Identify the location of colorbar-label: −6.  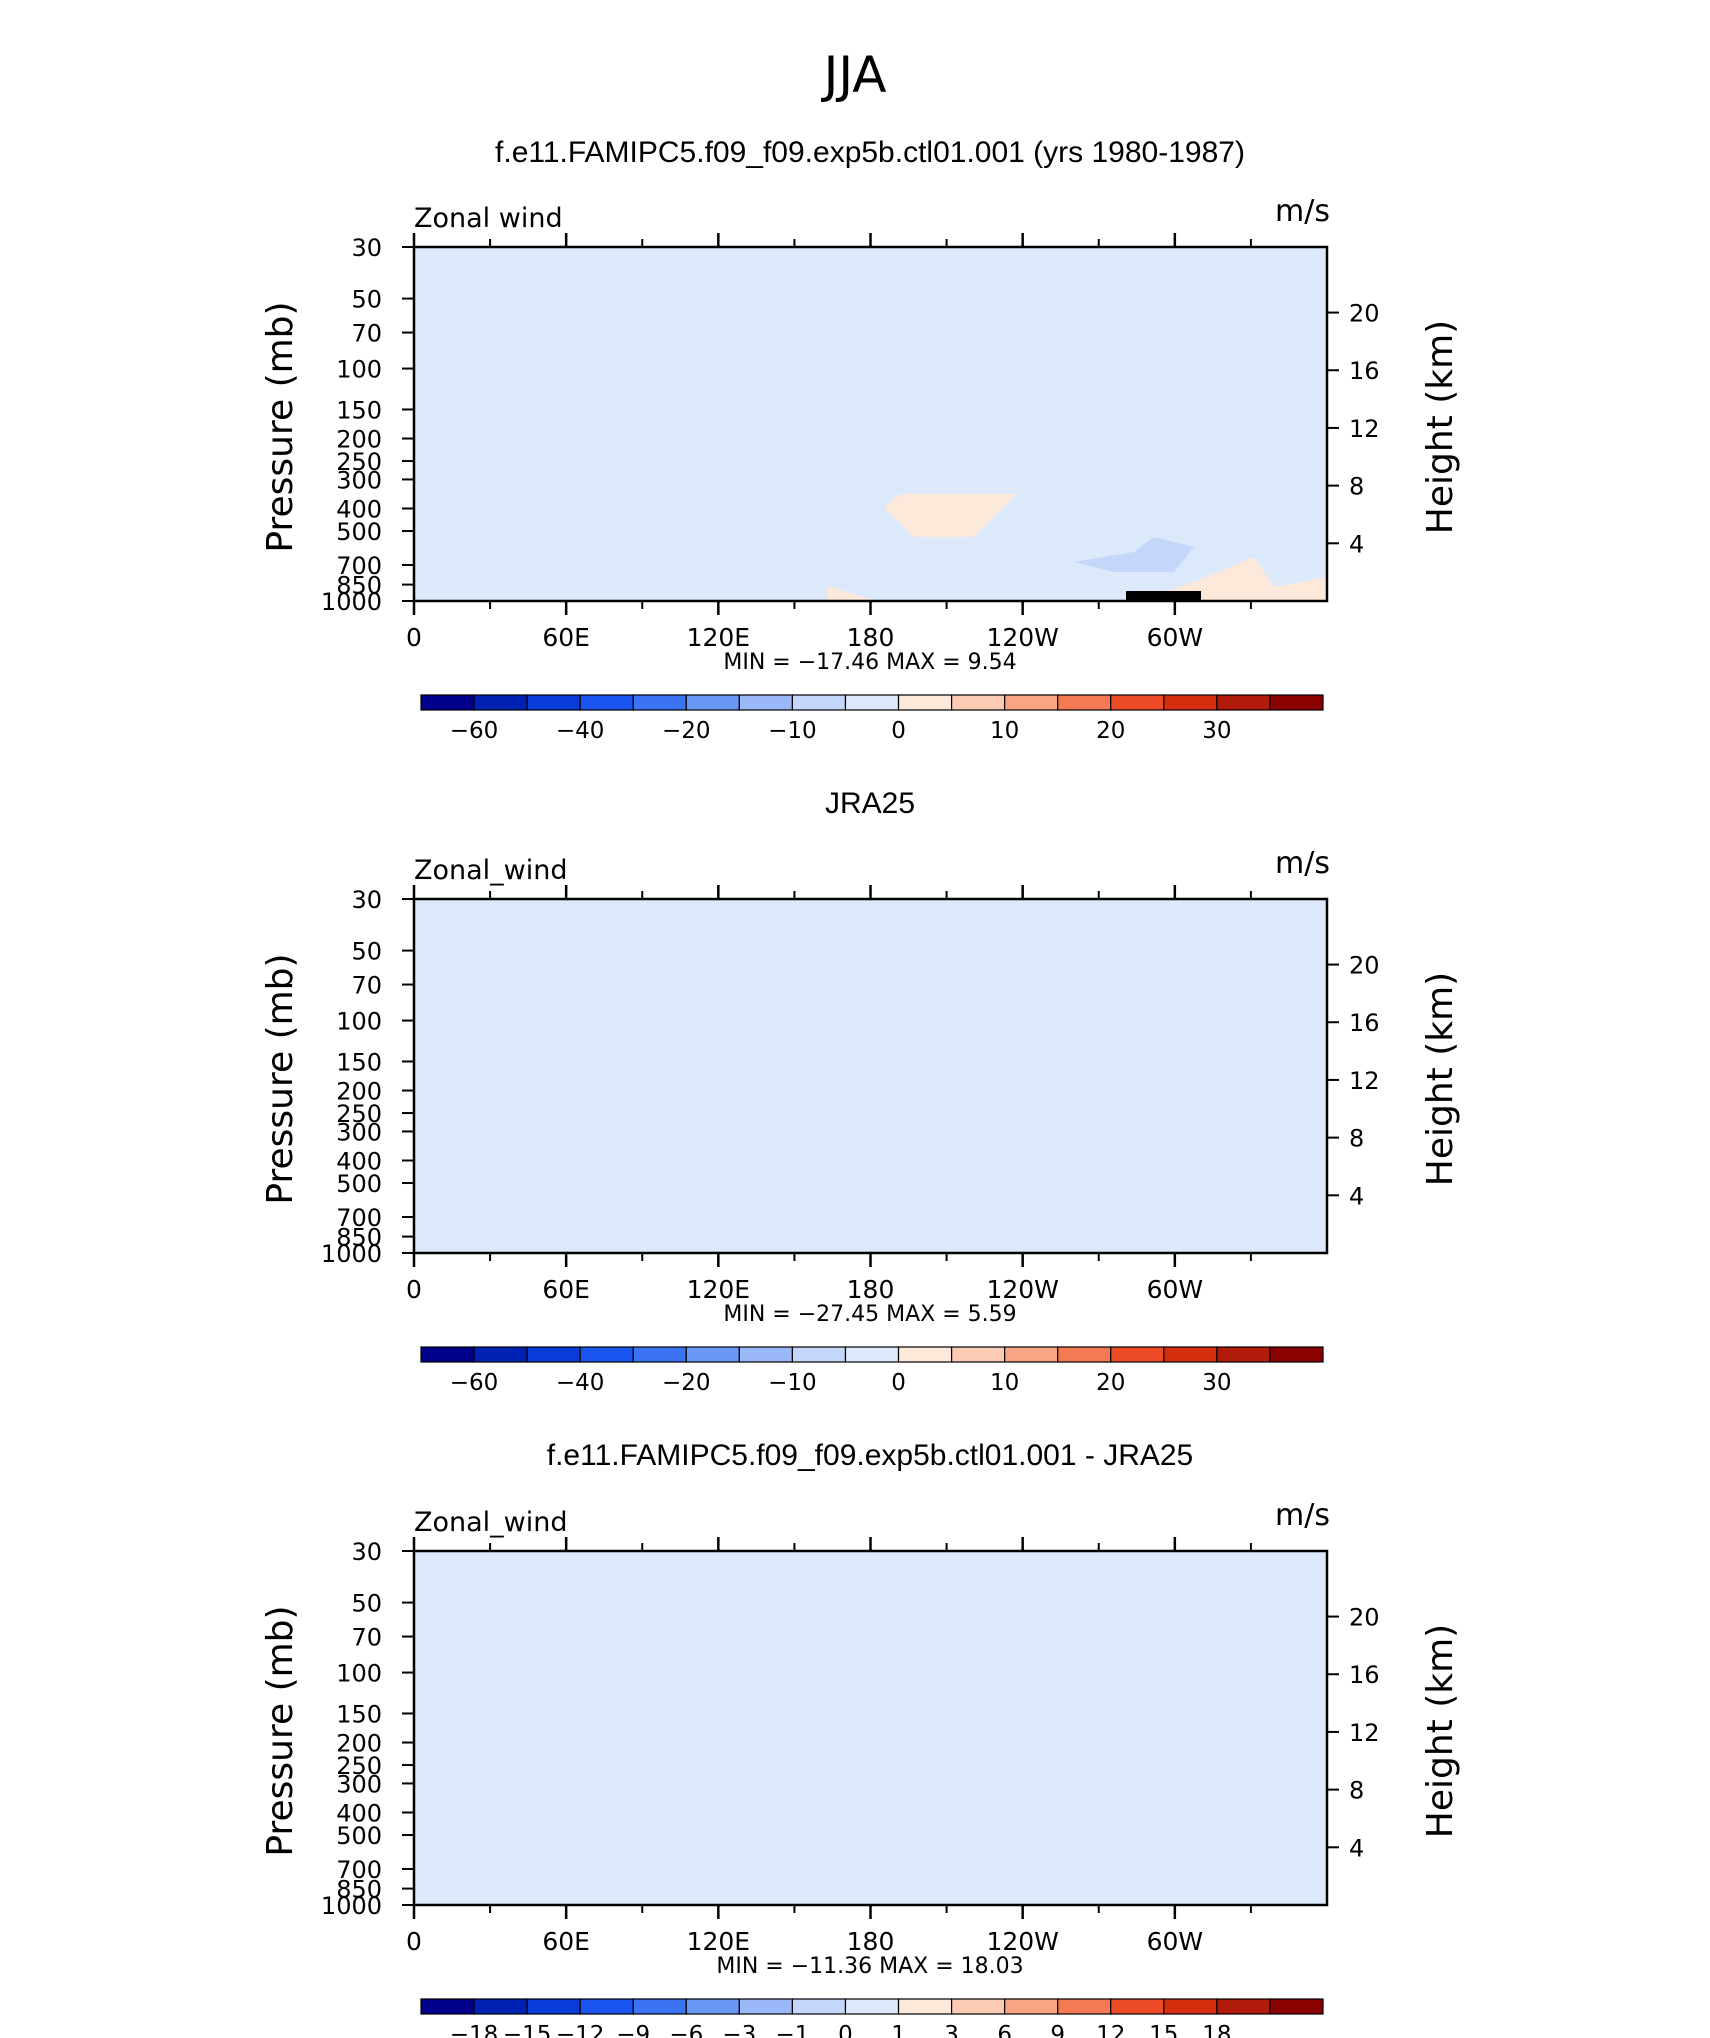
(686, 2030).